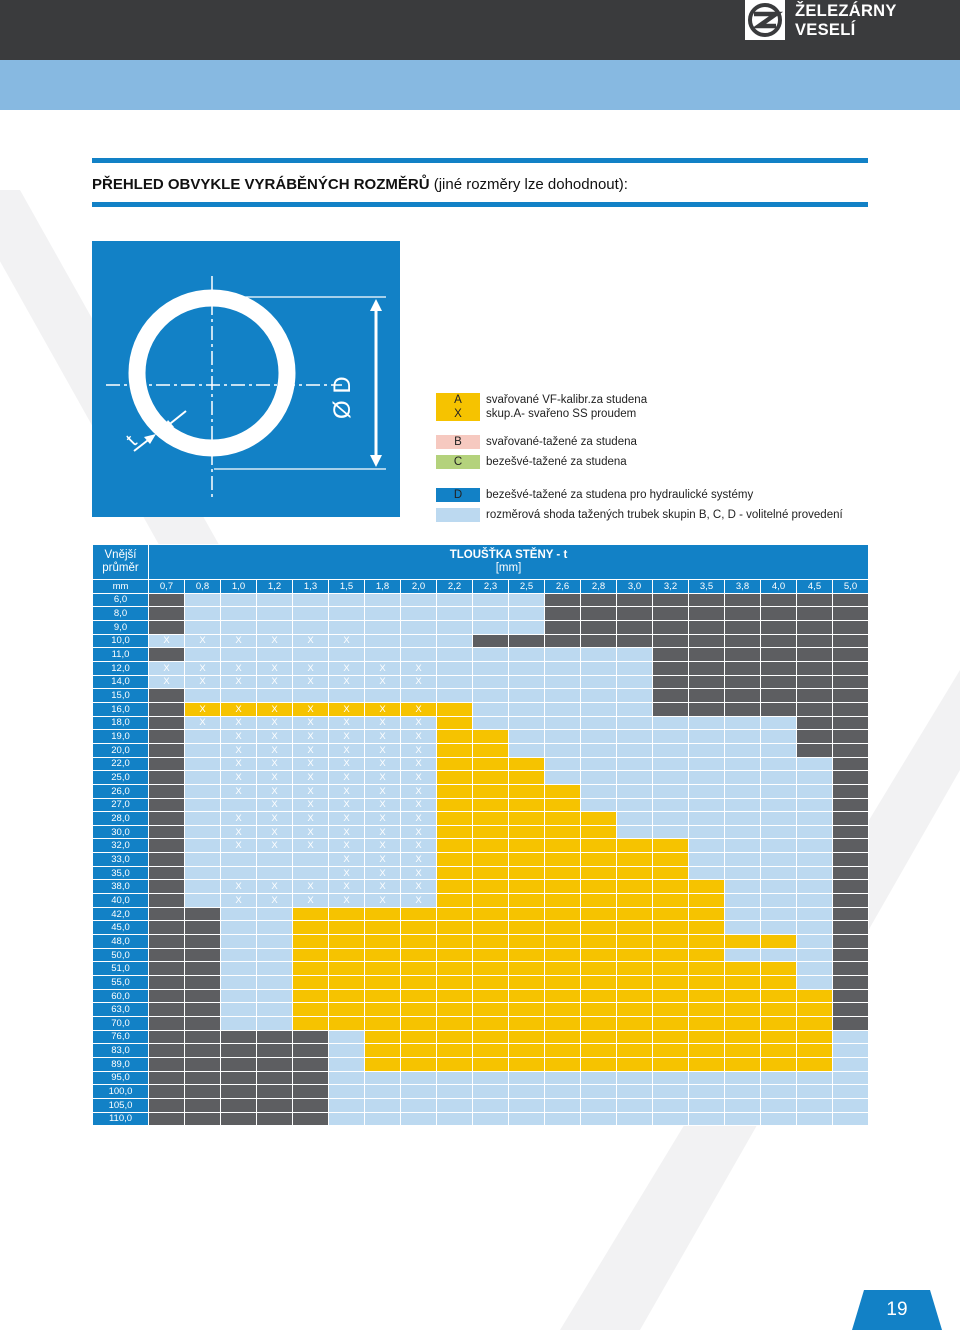  I want to click on table-row: 100,0, so click(480, 1091).